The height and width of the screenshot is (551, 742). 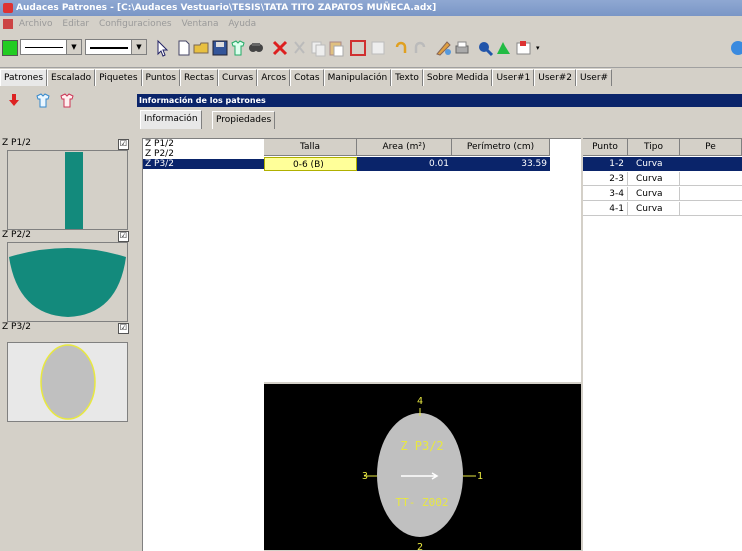 I want to click on redo-icon, so click(x=420, y=48).